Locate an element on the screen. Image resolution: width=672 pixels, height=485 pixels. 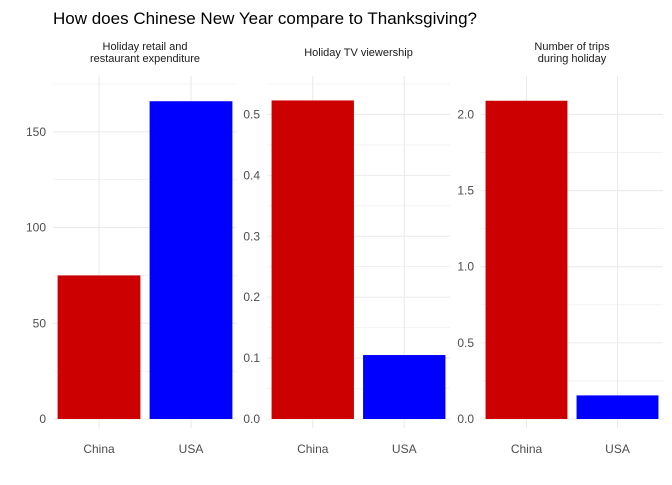
facet-title: Holiday TV viewership is located at coordinates (358, 53).